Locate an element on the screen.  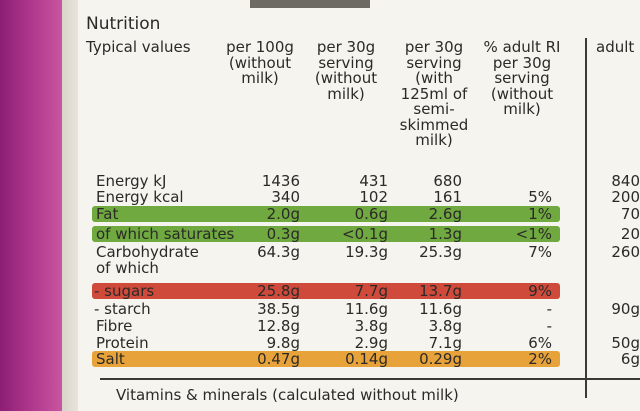
row-value-v2: 7.7g is located at coordinates (371, 291).